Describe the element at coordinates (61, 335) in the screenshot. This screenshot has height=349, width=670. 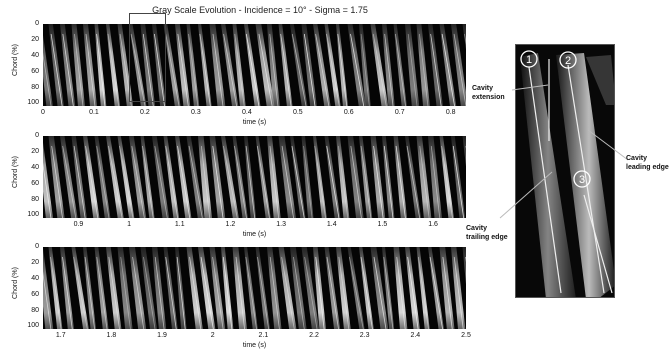
I see `x-tick: 1.7` at that location.